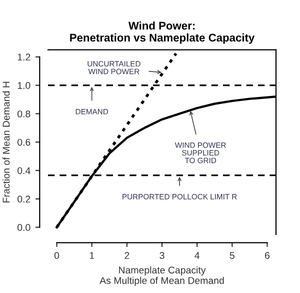 The height and width of the screenshot is (293, 300). What do you see at coordinates (24, 57) in the screenshot?
I see `y-tick-label: 1.2` at bounding box center [24, 57].